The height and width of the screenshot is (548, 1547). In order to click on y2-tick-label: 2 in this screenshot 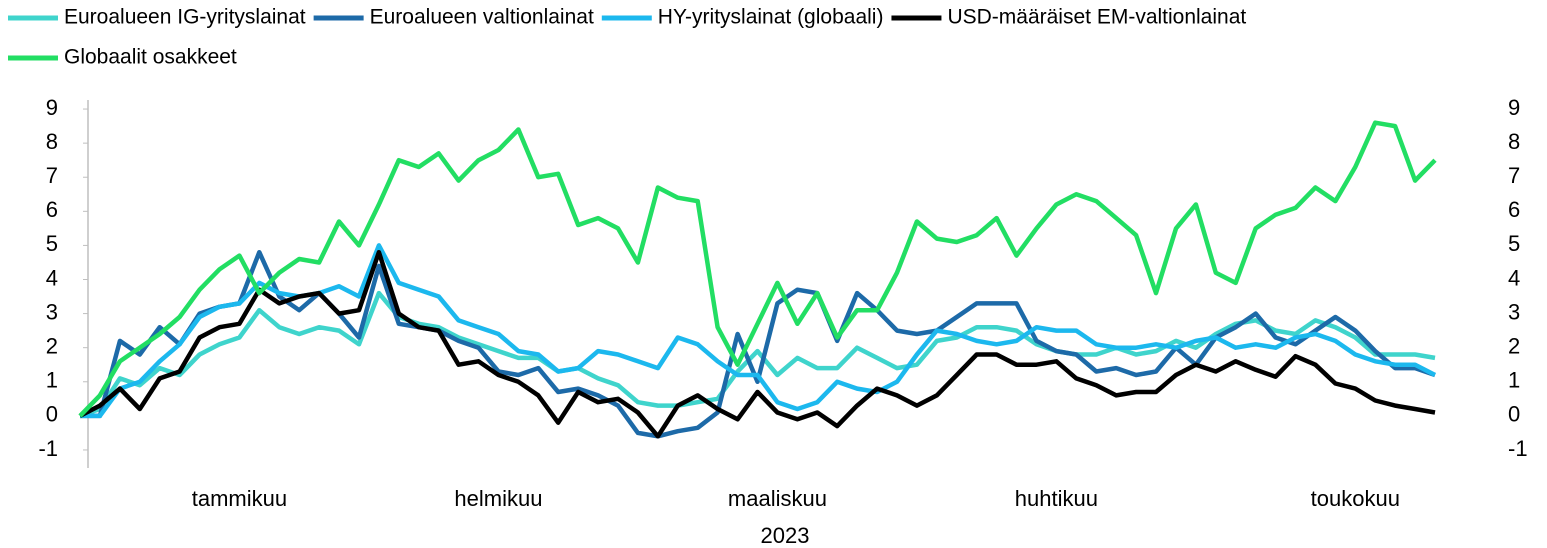, I will do `click(1514, 345)`.